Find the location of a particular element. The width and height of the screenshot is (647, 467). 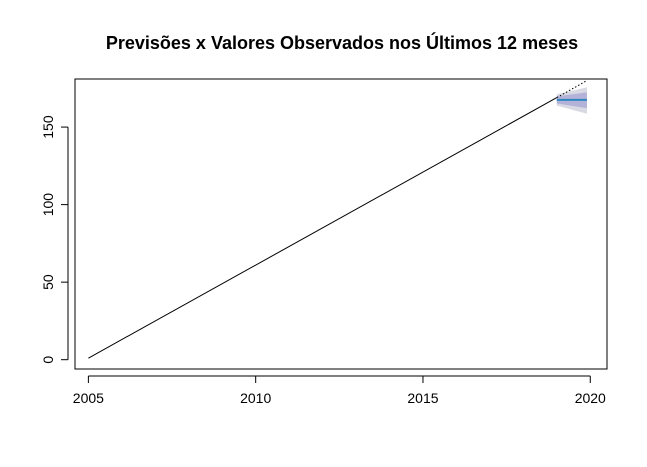

x-tick-label: 2015 is located at coordinates (422, 398).